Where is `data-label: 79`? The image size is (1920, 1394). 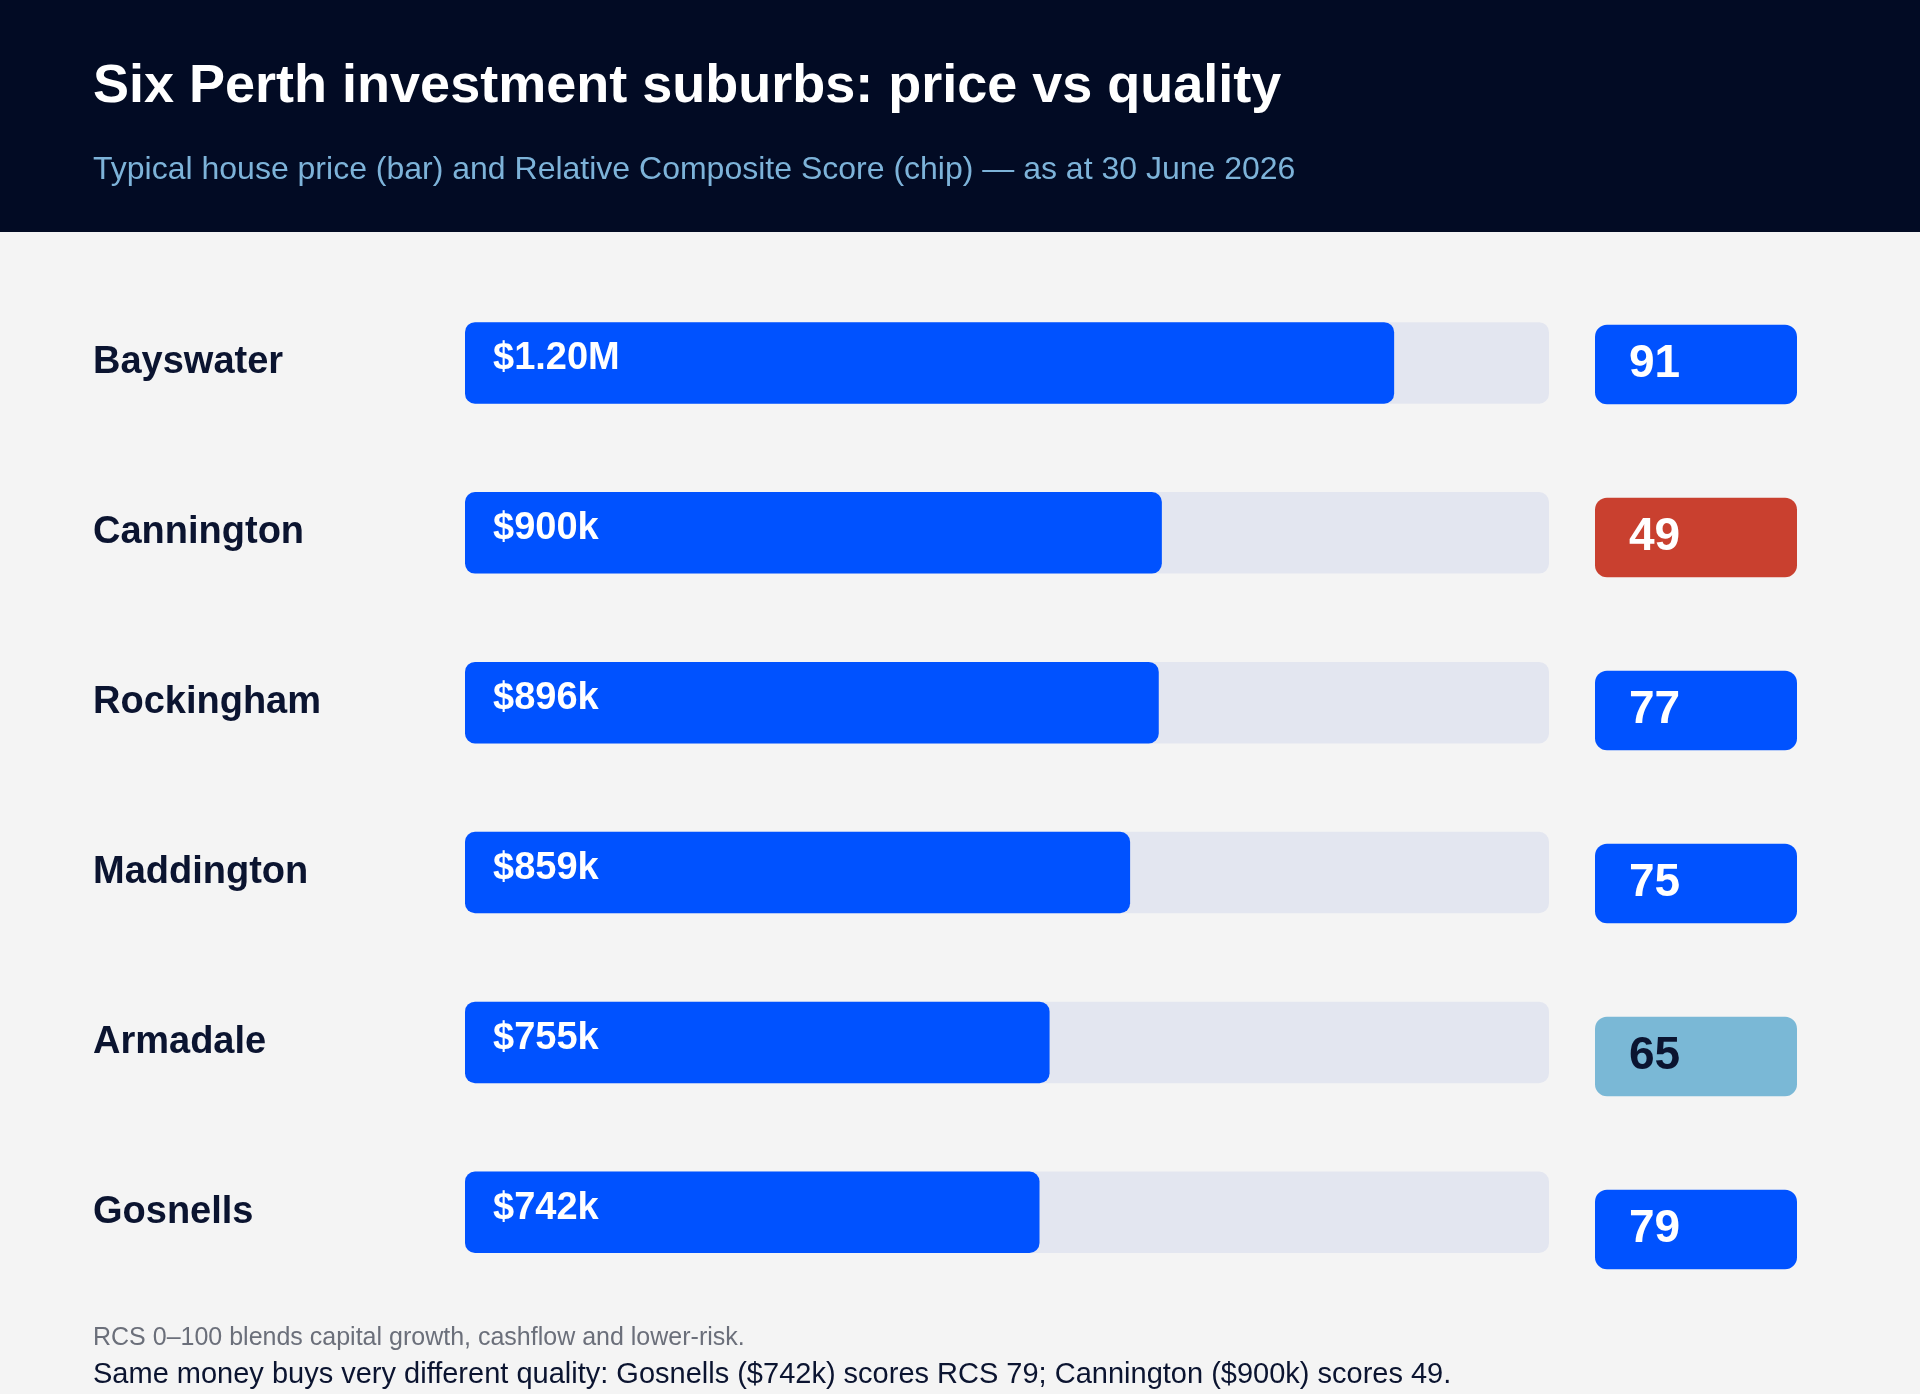
data-label: 79 is located at coordinates (1655, 1226).